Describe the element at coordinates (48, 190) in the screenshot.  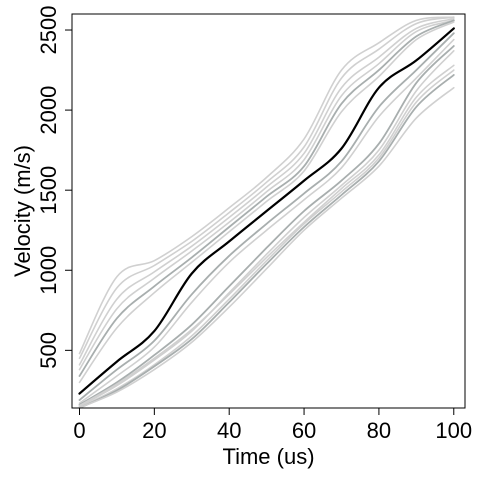
I see `y-tick-label: 1500` at that location.